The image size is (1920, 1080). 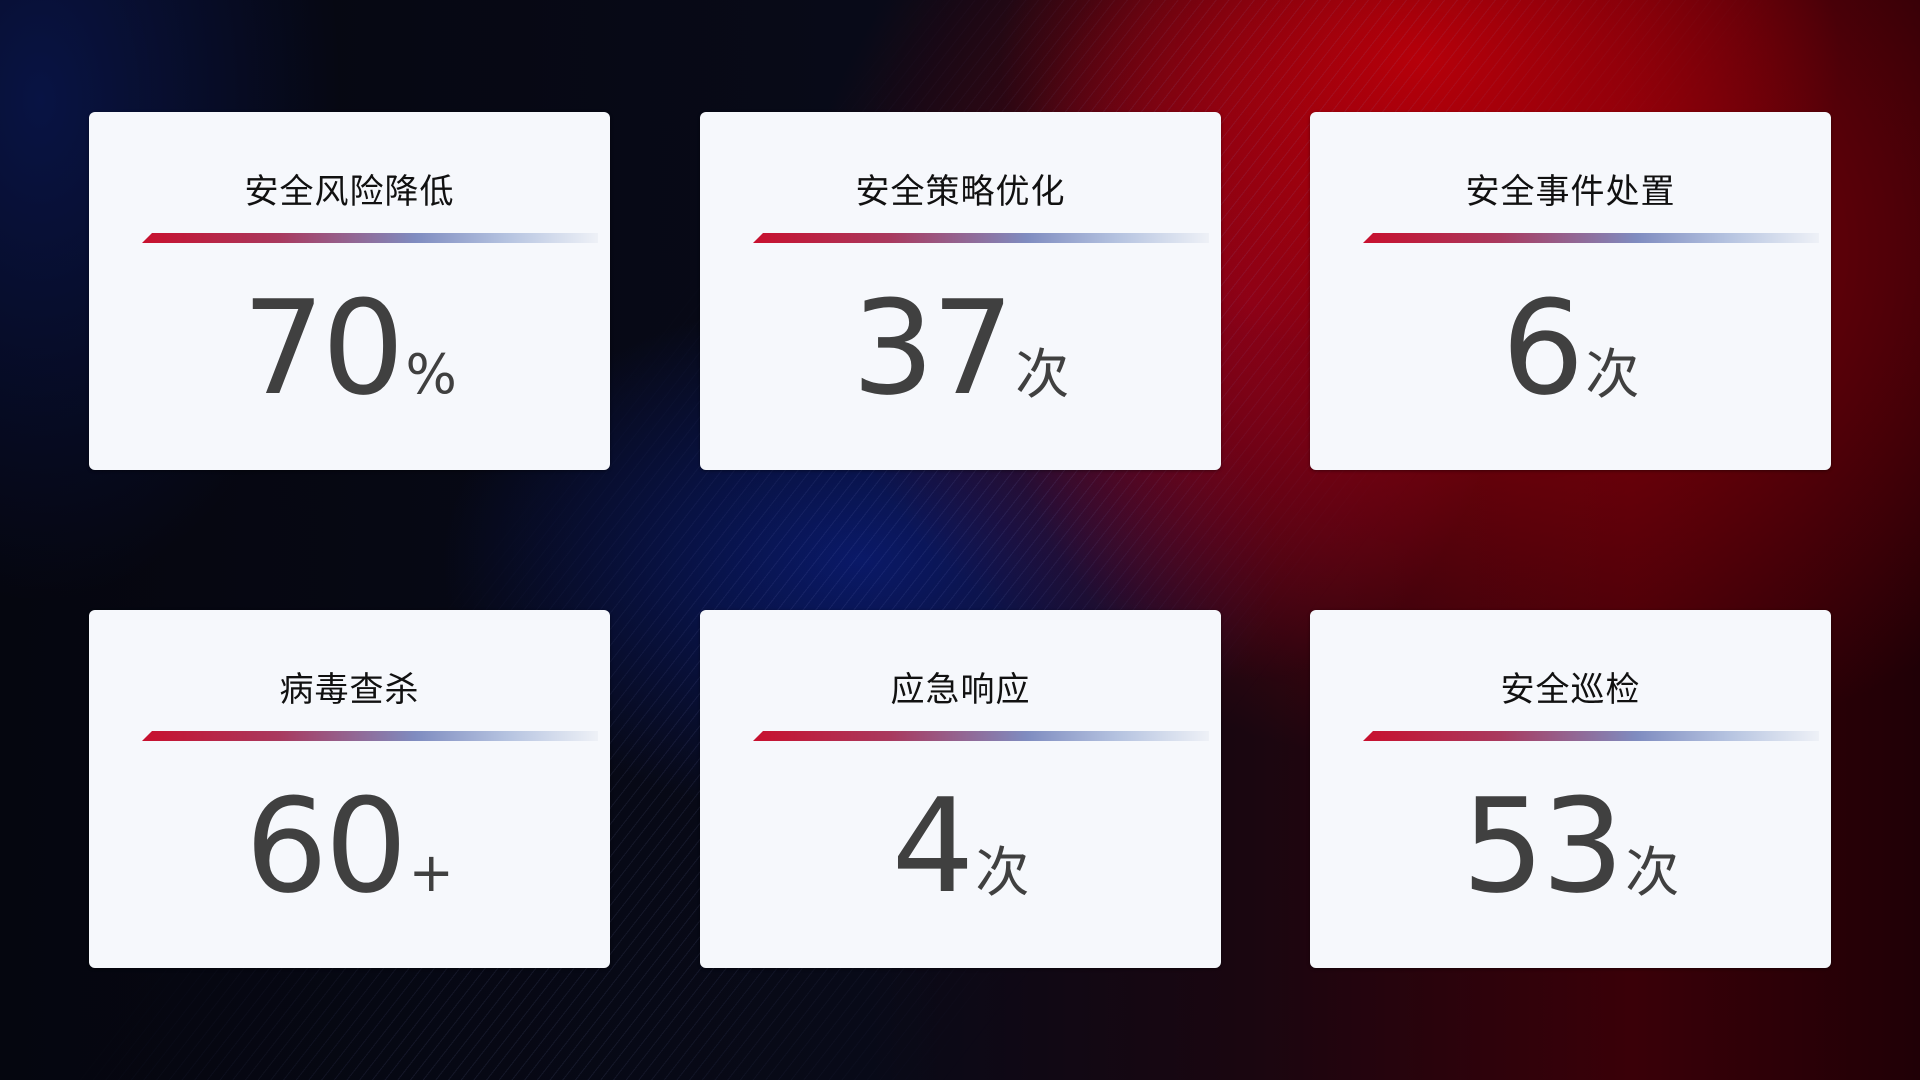 I want to click on card-value: 60+, so click(x=349, y=846).